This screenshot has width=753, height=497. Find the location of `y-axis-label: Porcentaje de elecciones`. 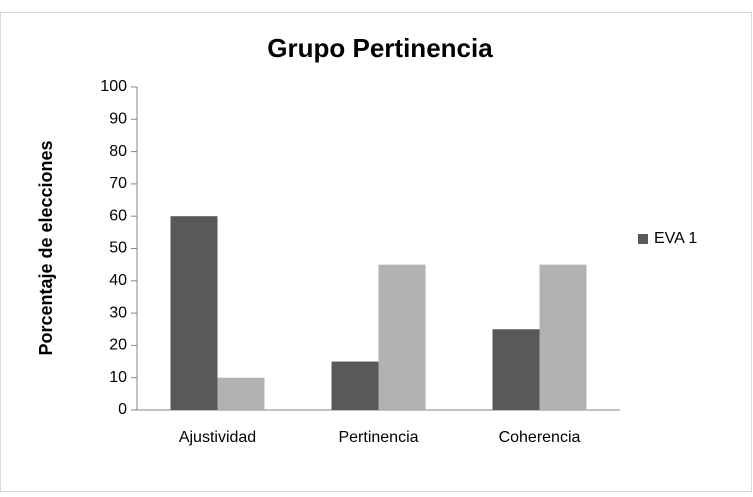

y-axis-label: Porcentaje de elecciones is located at coordinates (46, 247).